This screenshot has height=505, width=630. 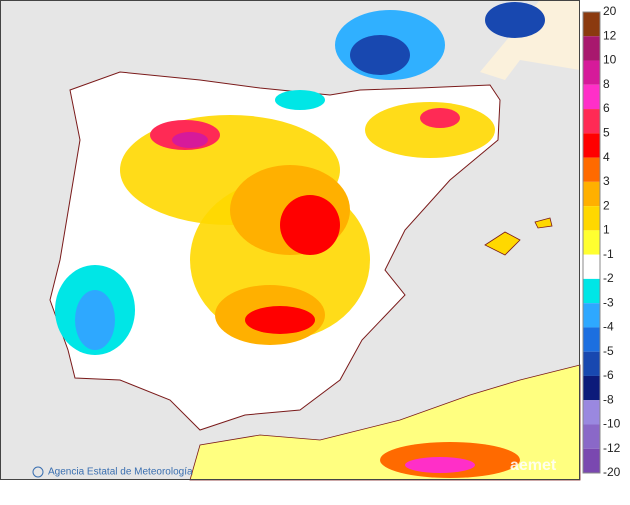 What do you see at coordinates (606, 84) in the screenshot?
I see `legend-label: 8` at bounding box center [606, 84].